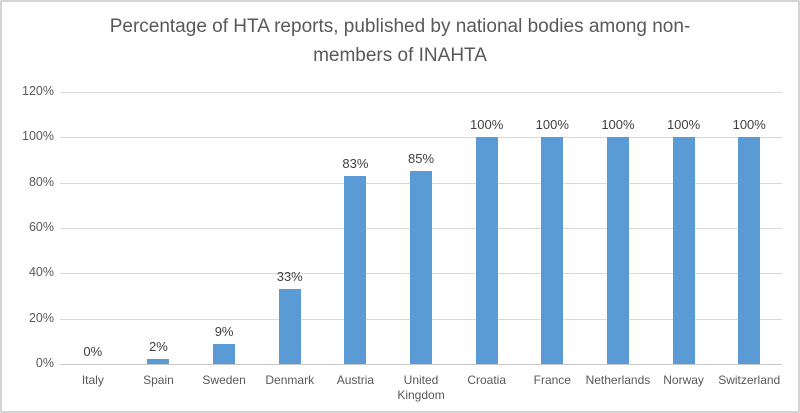 The width and height of the screenshot is (800, 413). What do you see at coordinates (159, 228) in the screenshot?
I see `bar-slot: 2%` at bounding box center [159, 228].